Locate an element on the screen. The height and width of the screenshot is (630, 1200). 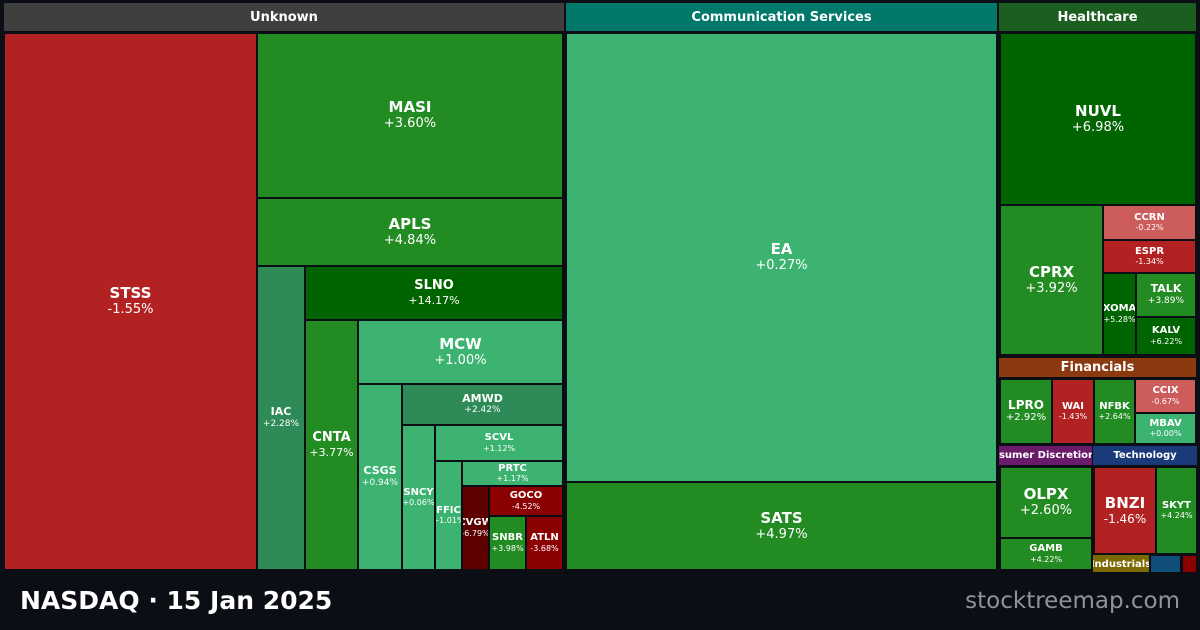
tile-iac: IAC +2.28% is located at coordinates (281, 418).